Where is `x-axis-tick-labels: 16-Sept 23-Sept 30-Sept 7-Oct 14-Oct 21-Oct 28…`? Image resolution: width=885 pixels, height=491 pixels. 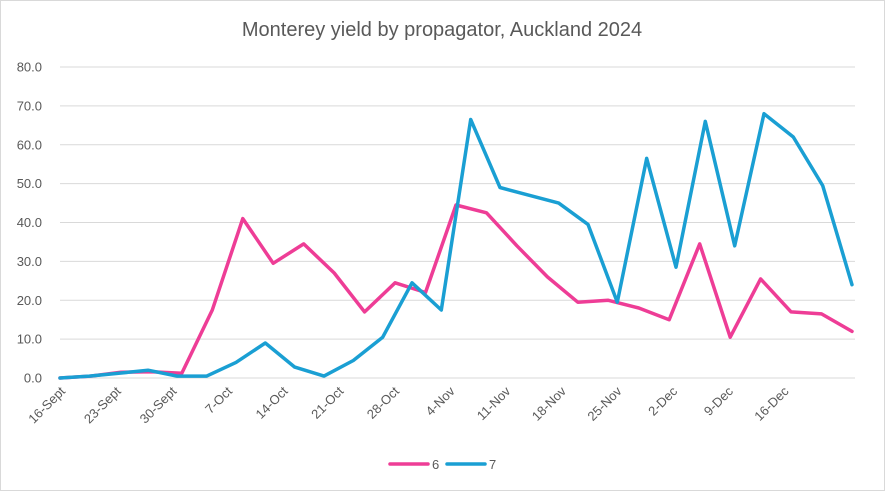 x-axis-tick-labels: 16-Sept 23-Sept 30-Sept 7-Oct 14-Oct 21-Oct 28… is located at coordinates (408, 404).